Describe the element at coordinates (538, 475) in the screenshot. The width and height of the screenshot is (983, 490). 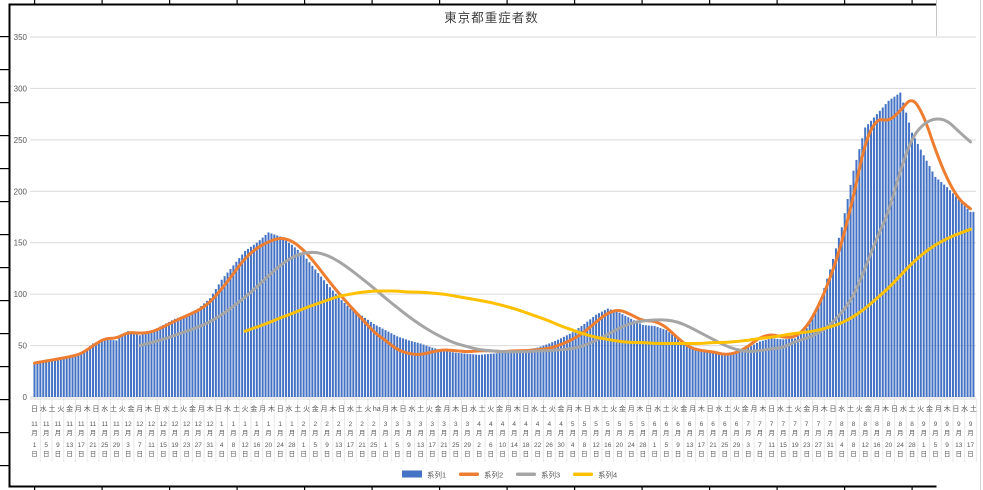
I see `legend-item-3: 系列3` at that location.